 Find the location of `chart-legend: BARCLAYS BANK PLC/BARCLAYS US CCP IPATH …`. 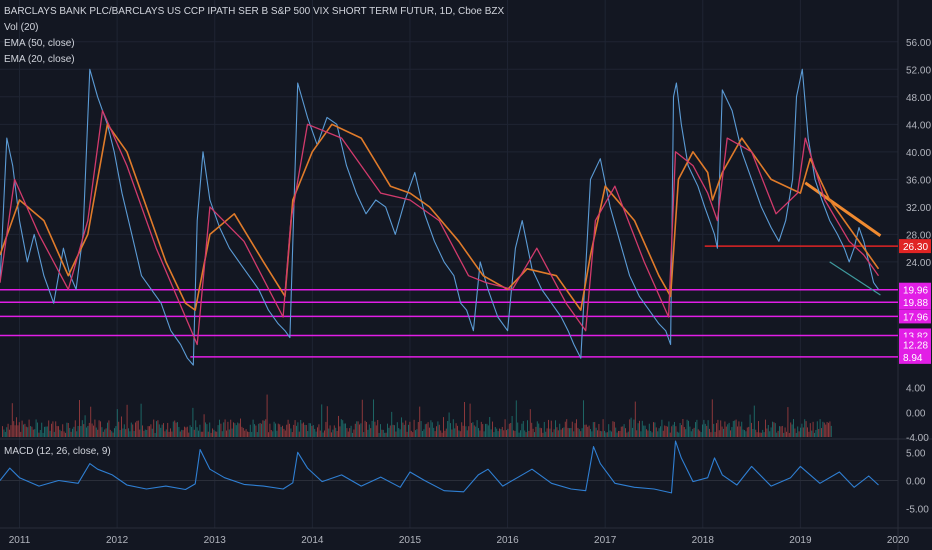

chart-legend: BARCLAYS BANK PLC/BARCLAYS US CCP IPATH … is located at coordinates (254, 36).